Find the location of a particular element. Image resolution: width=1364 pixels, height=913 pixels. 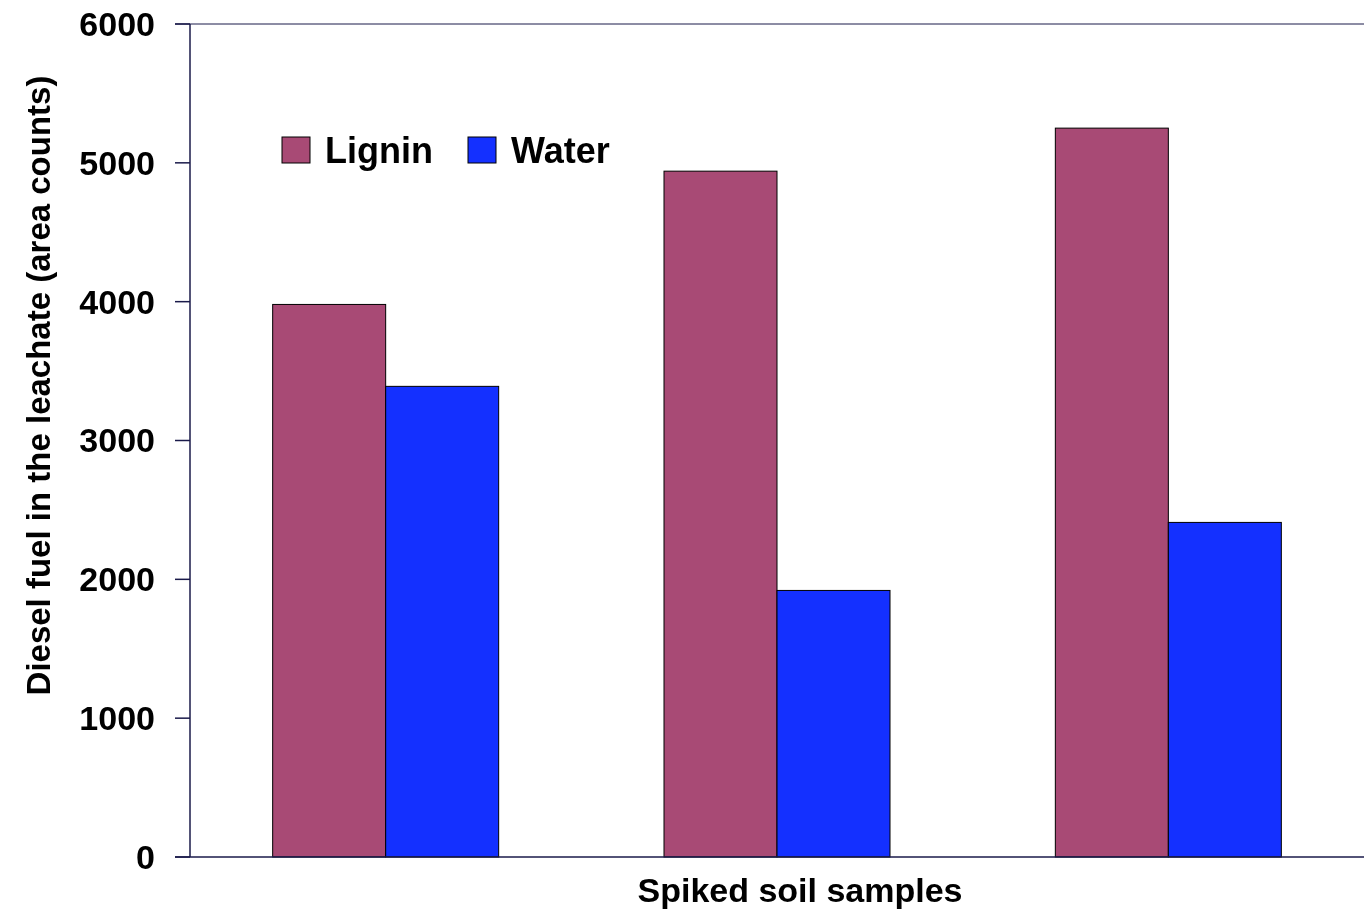

y-tick-label: 1000 is located at coordinates (117, 718).